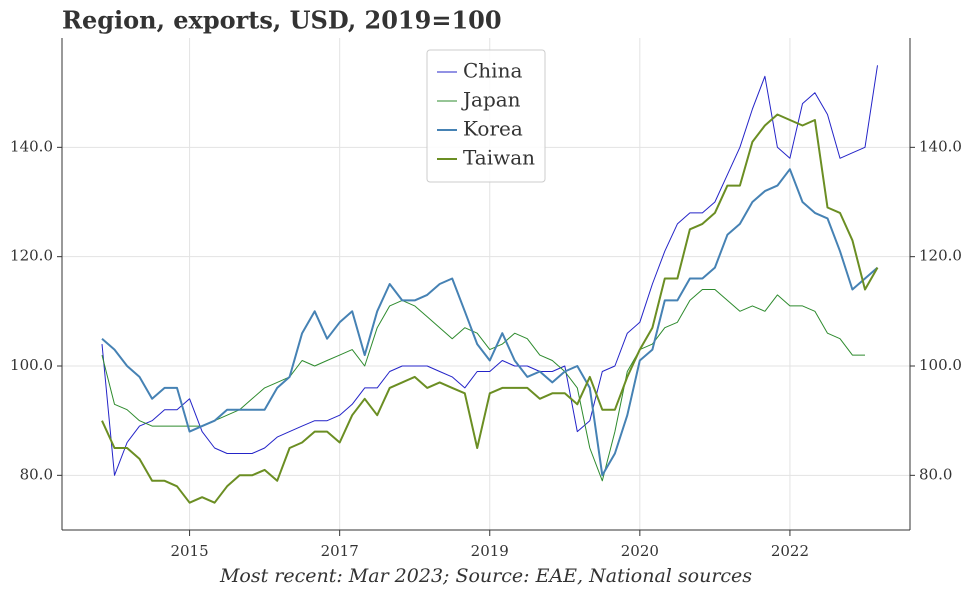 Image resolution: width=972 pixels, height=589 pixels. I want to click on x-tick-label: 2017, so click(340, 551).